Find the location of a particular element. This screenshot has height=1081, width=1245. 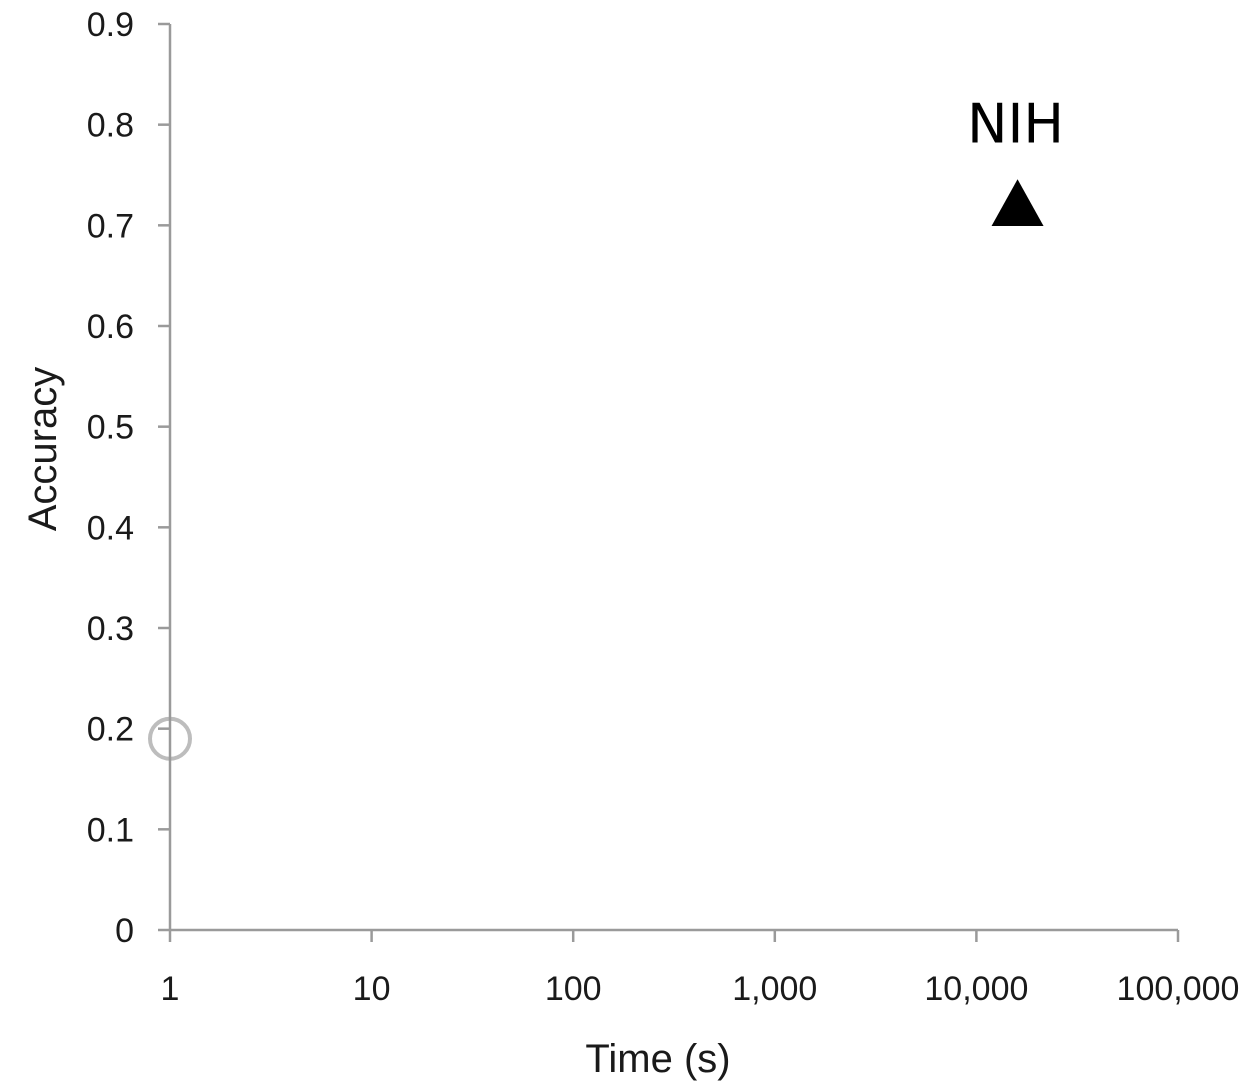

data-points is located at coordinates (1017, 202).